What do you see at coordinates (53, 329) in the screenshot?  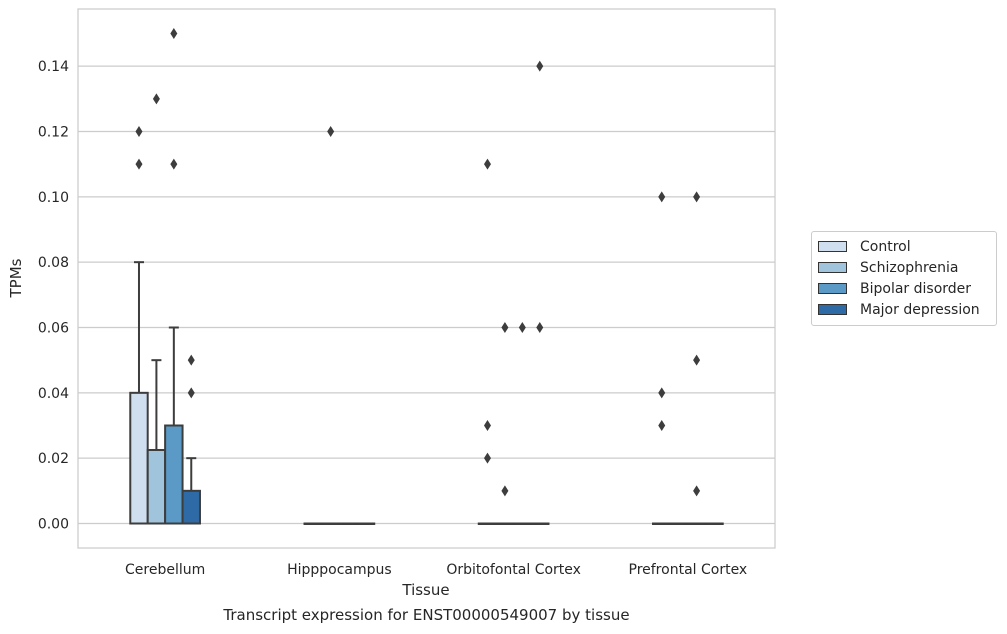 I see `y-tick-label: 0.06` at bounding box center [53, 329].